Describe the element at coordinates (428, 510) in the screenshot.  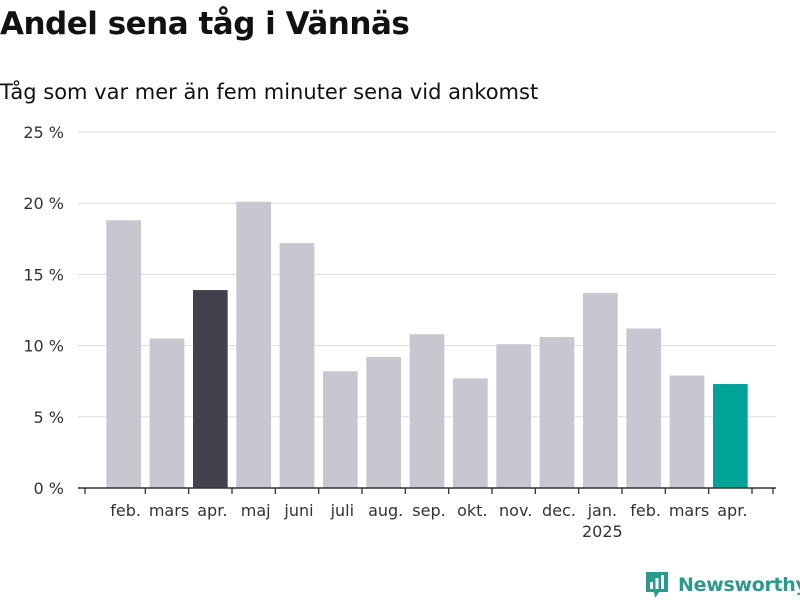
I see `x-tick-label: sep.` at that location.